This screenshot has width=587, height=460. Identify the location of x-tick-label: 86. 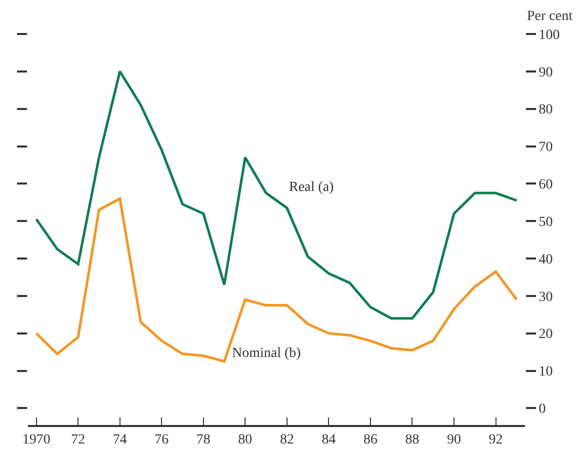
(370, 440).